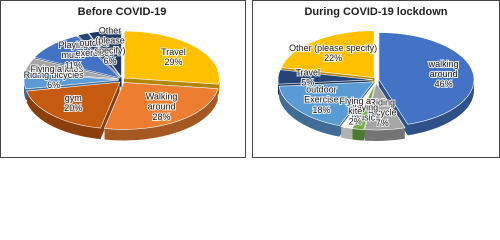 Image resolution: width=500 pixels, height=240 pixels. Describe the element at coordinates (443, 69) in the screenshot. I see `slice-label: walking around` at that location.